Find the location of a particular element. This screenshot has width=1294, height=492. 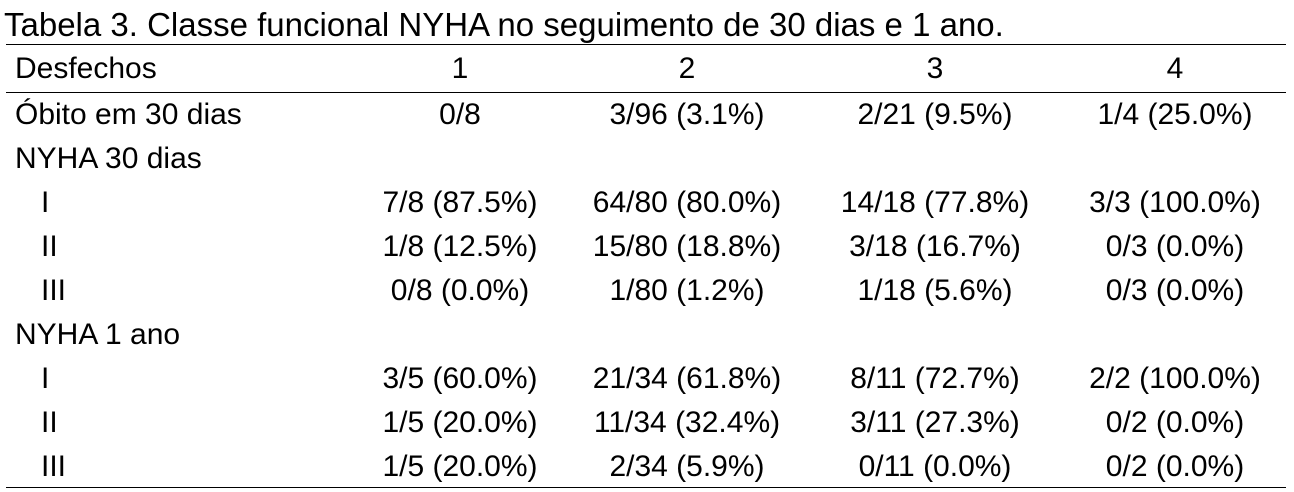

data-cell: 7/8 (87.5%) is located at coordinates (460, 202).